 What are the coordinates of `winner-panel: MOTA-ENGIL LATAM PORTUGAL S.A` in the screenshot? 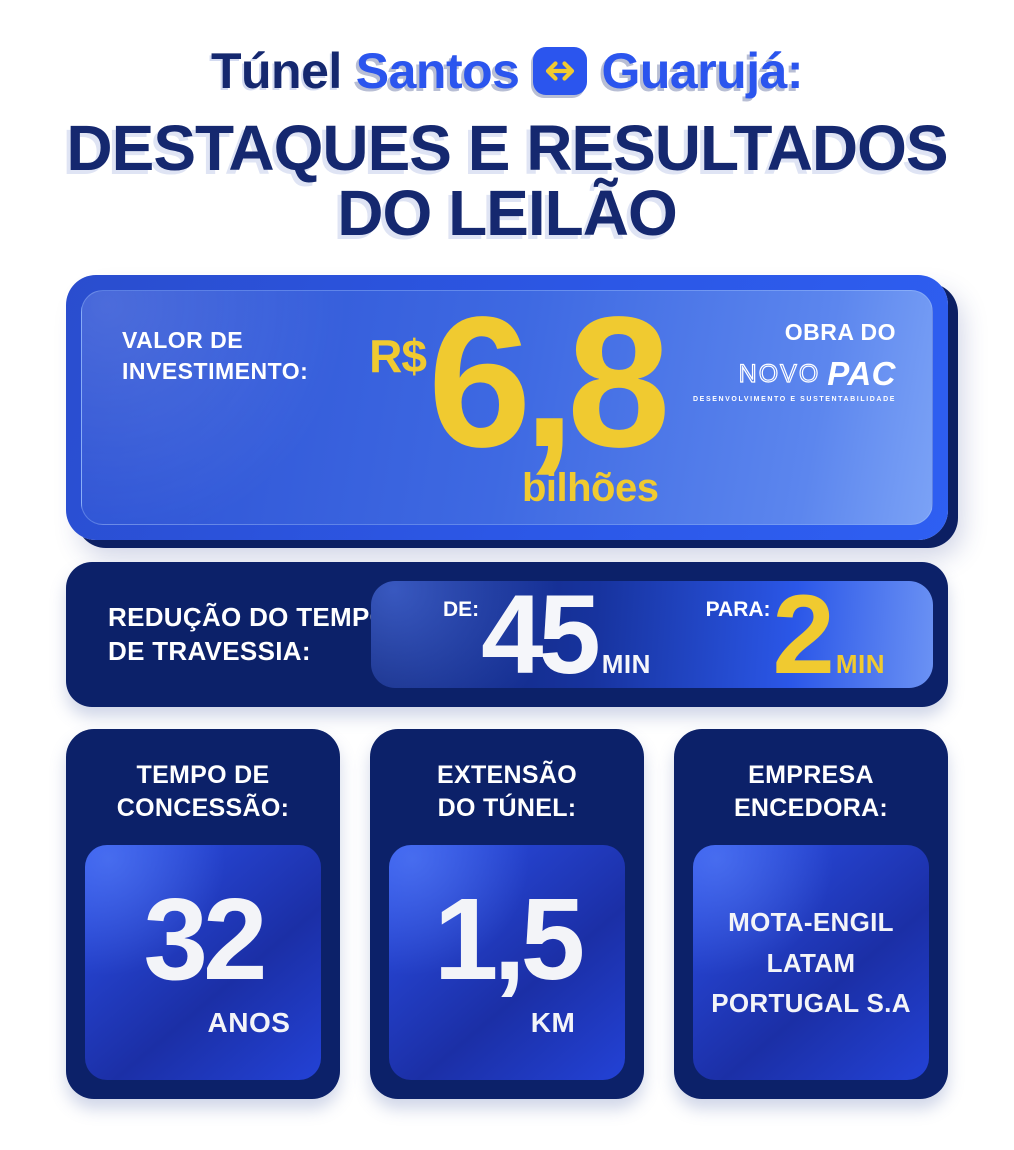 It's located at (811, 963).